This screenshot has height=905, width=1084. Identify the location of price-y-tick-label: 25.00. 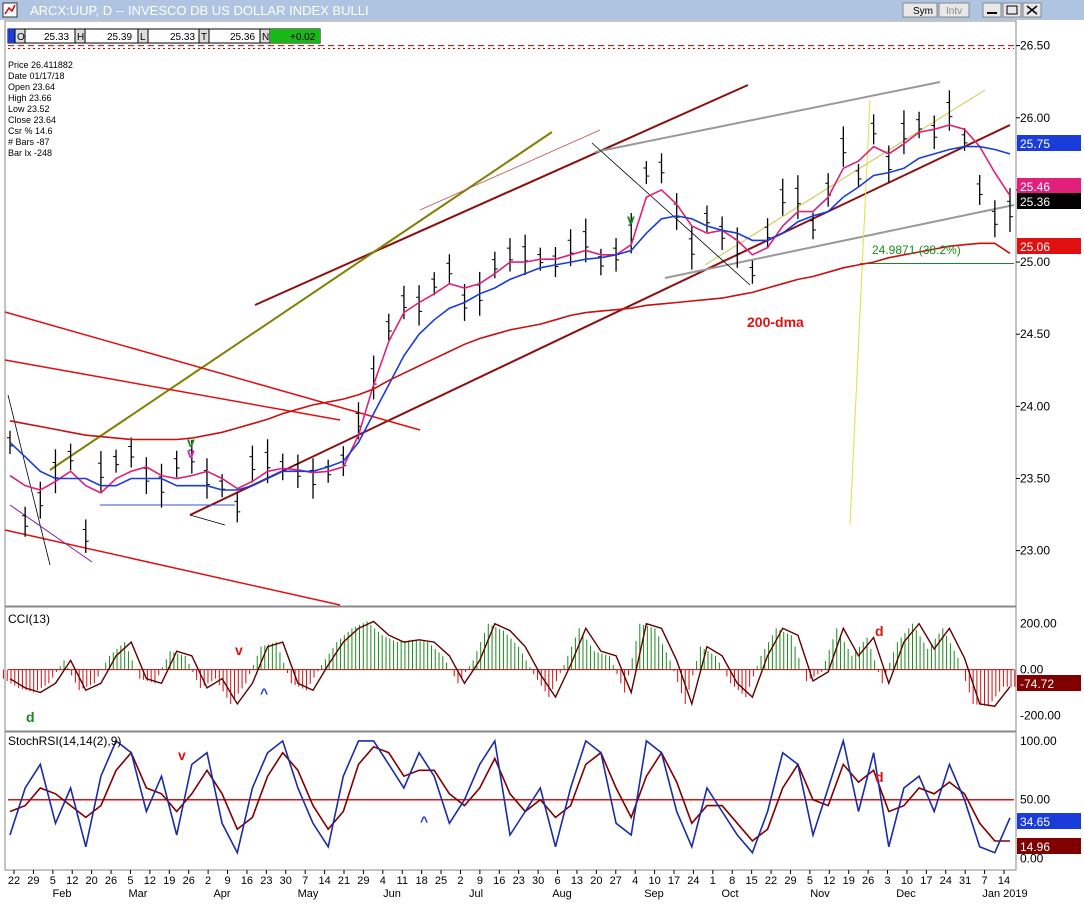
(1035, 262).